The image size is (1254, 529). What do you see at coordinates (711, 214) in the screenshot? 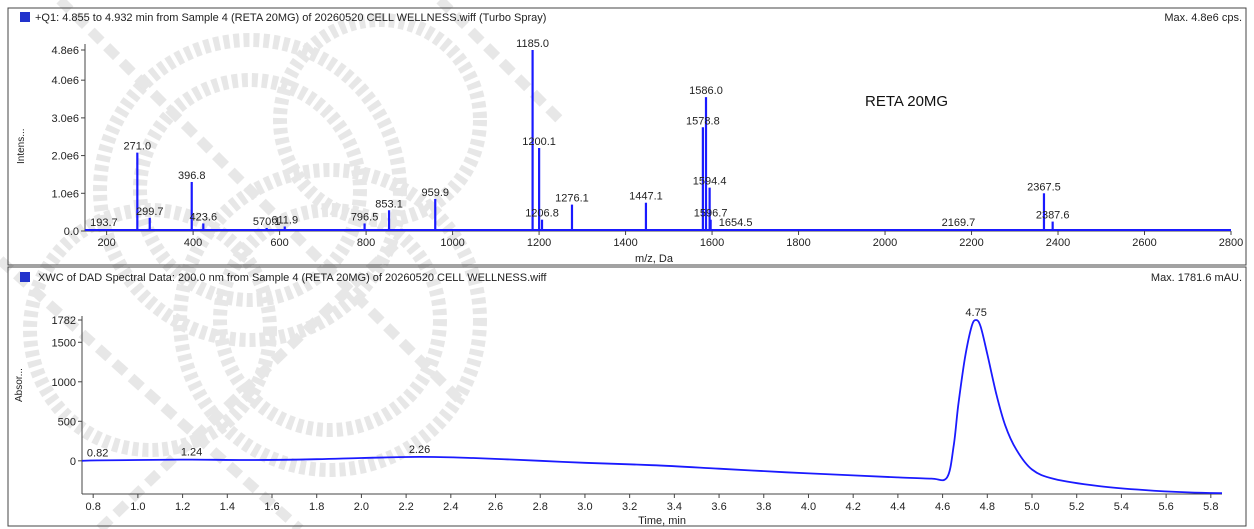
I see `ms-peak-label: 1596.7` at bounding box center [711, 214].